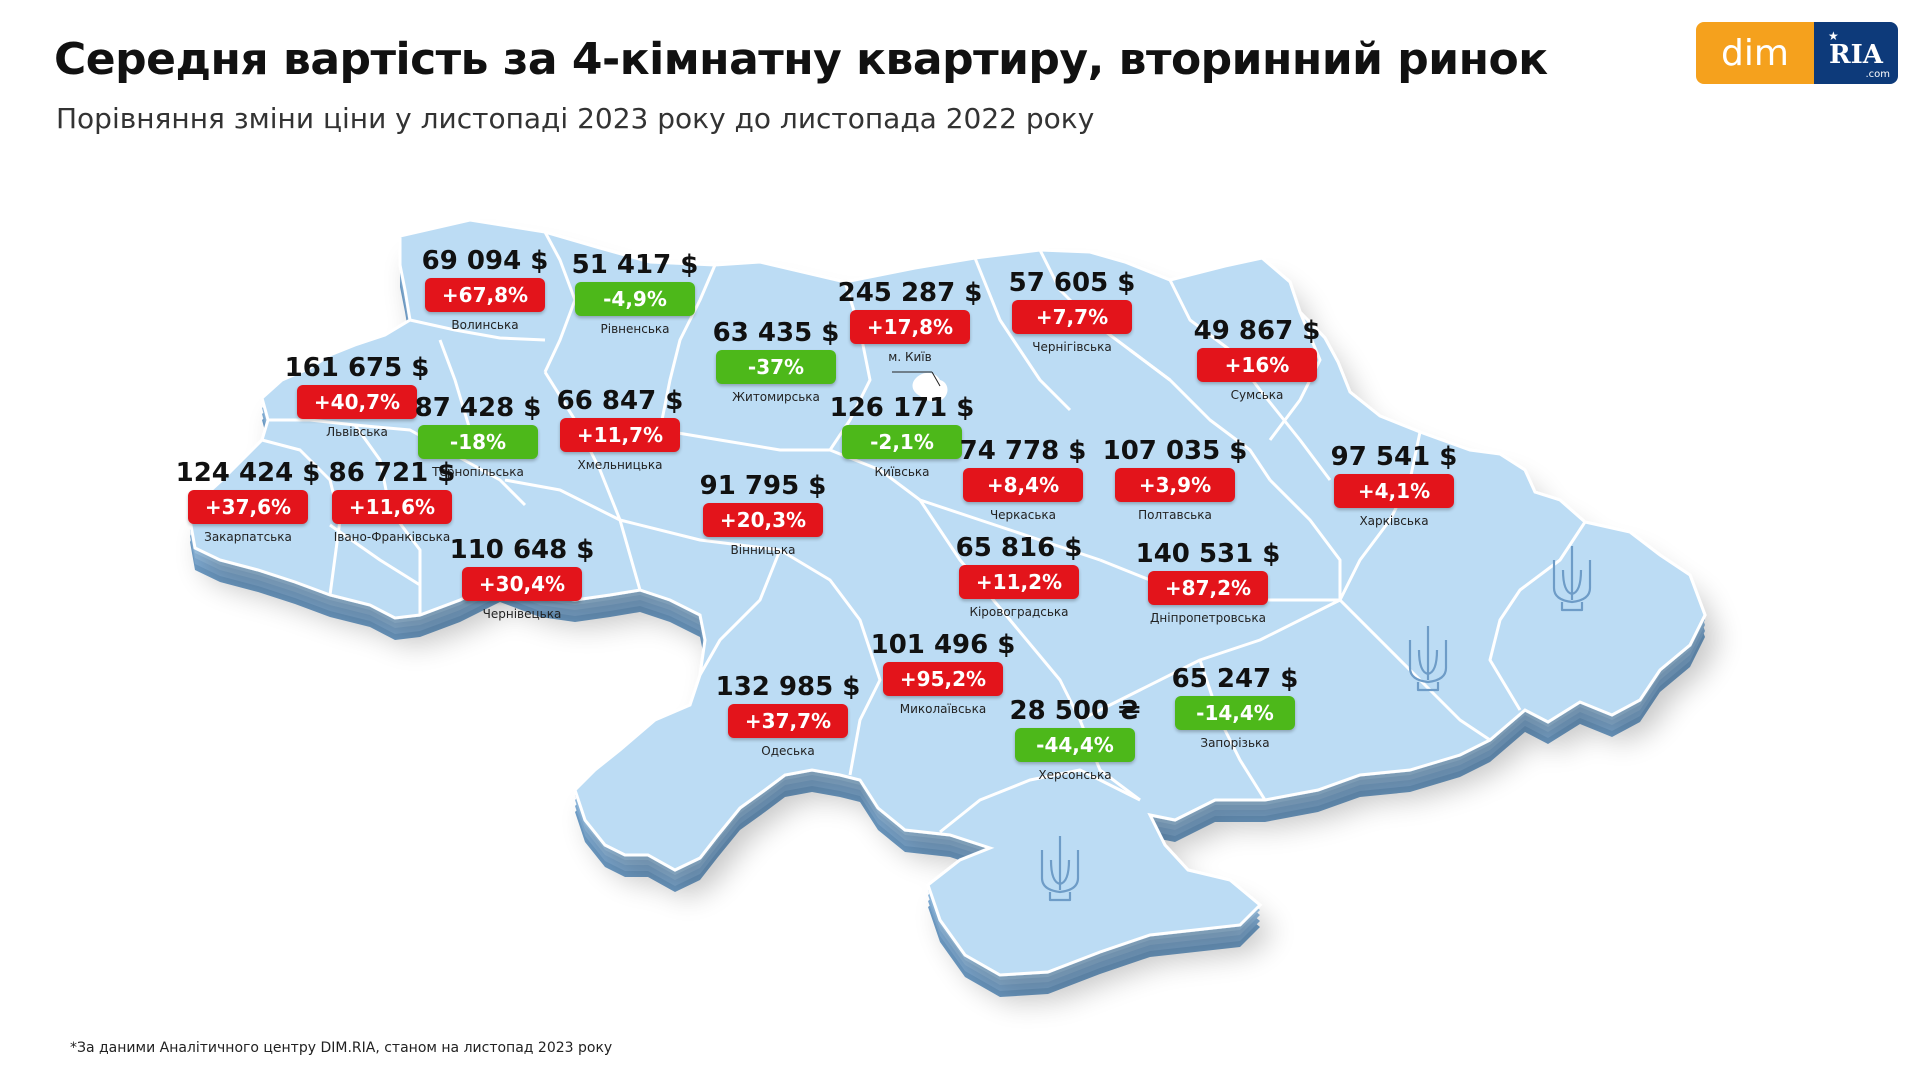  What do you see at coordinates (943, 679) in the screenshot?
I see `region-change-badge: +95,2%` at bounding box center [943, 679].